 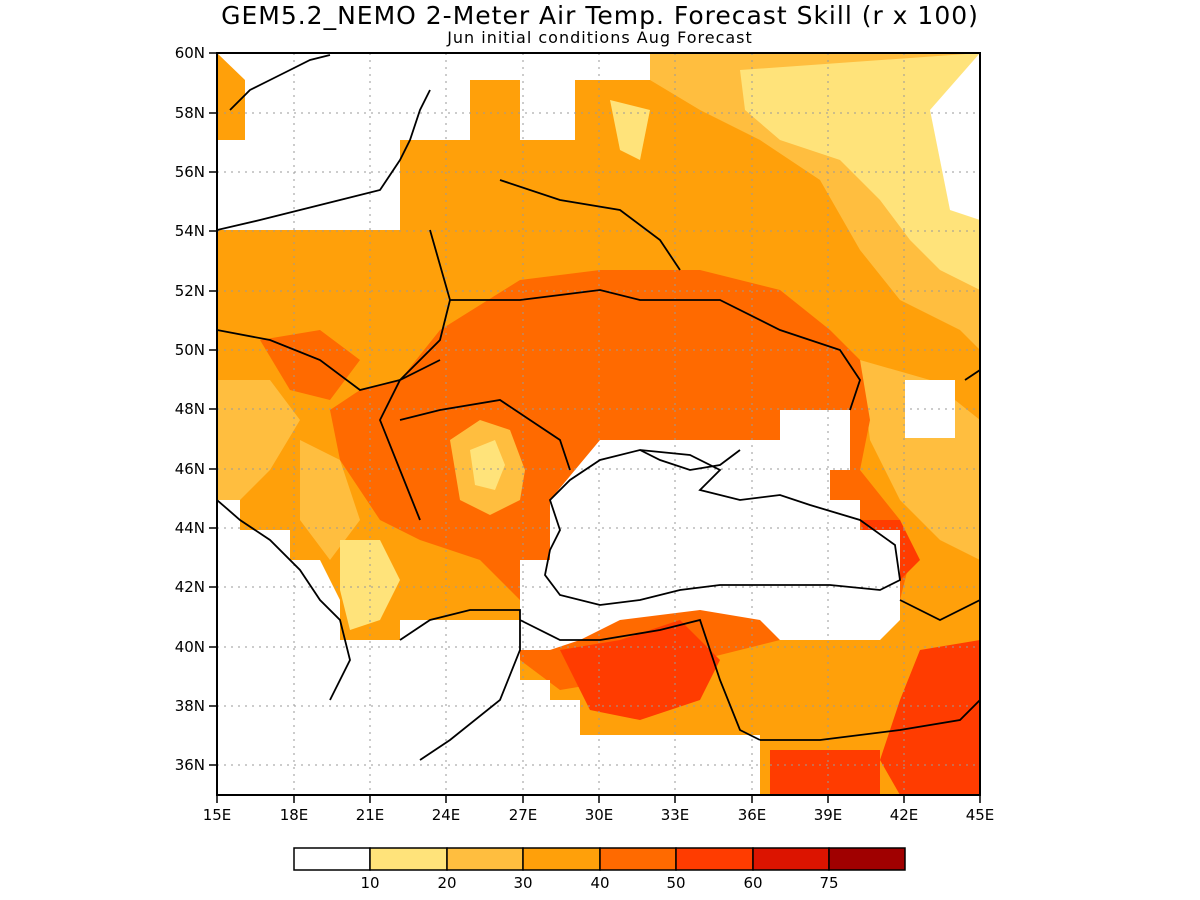 What do you see at coordinates (217, 815) in the screenshot?
I see `x-tick-label: 15E` at bounding box center [217, 815].